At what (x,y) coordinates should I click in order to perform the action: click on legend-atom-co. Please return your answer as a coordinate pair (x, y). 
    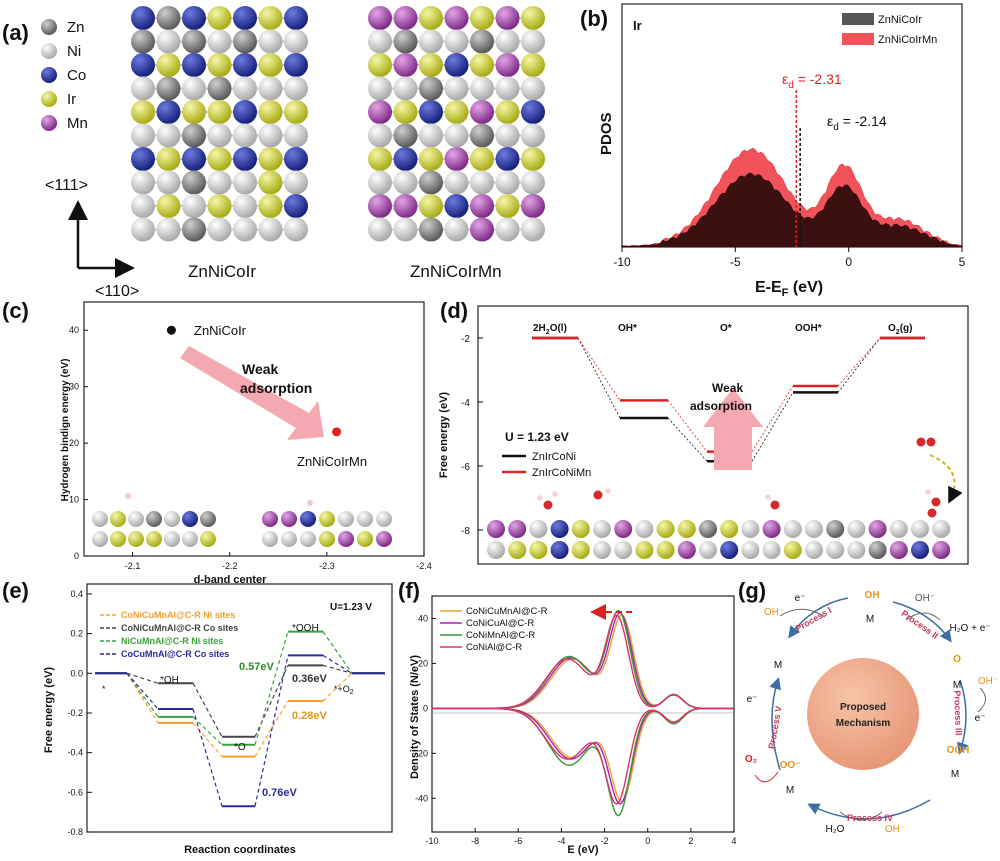
    Looking at the image, I should click on (49, 75).